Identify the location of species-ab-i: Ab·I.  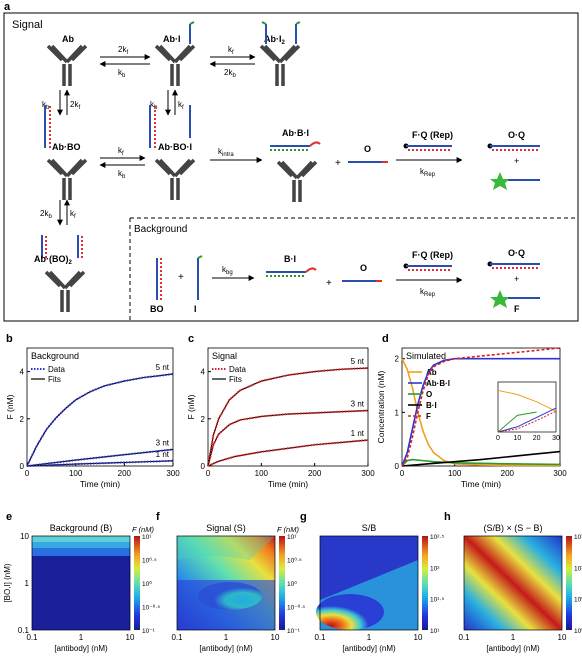
(175, 54).